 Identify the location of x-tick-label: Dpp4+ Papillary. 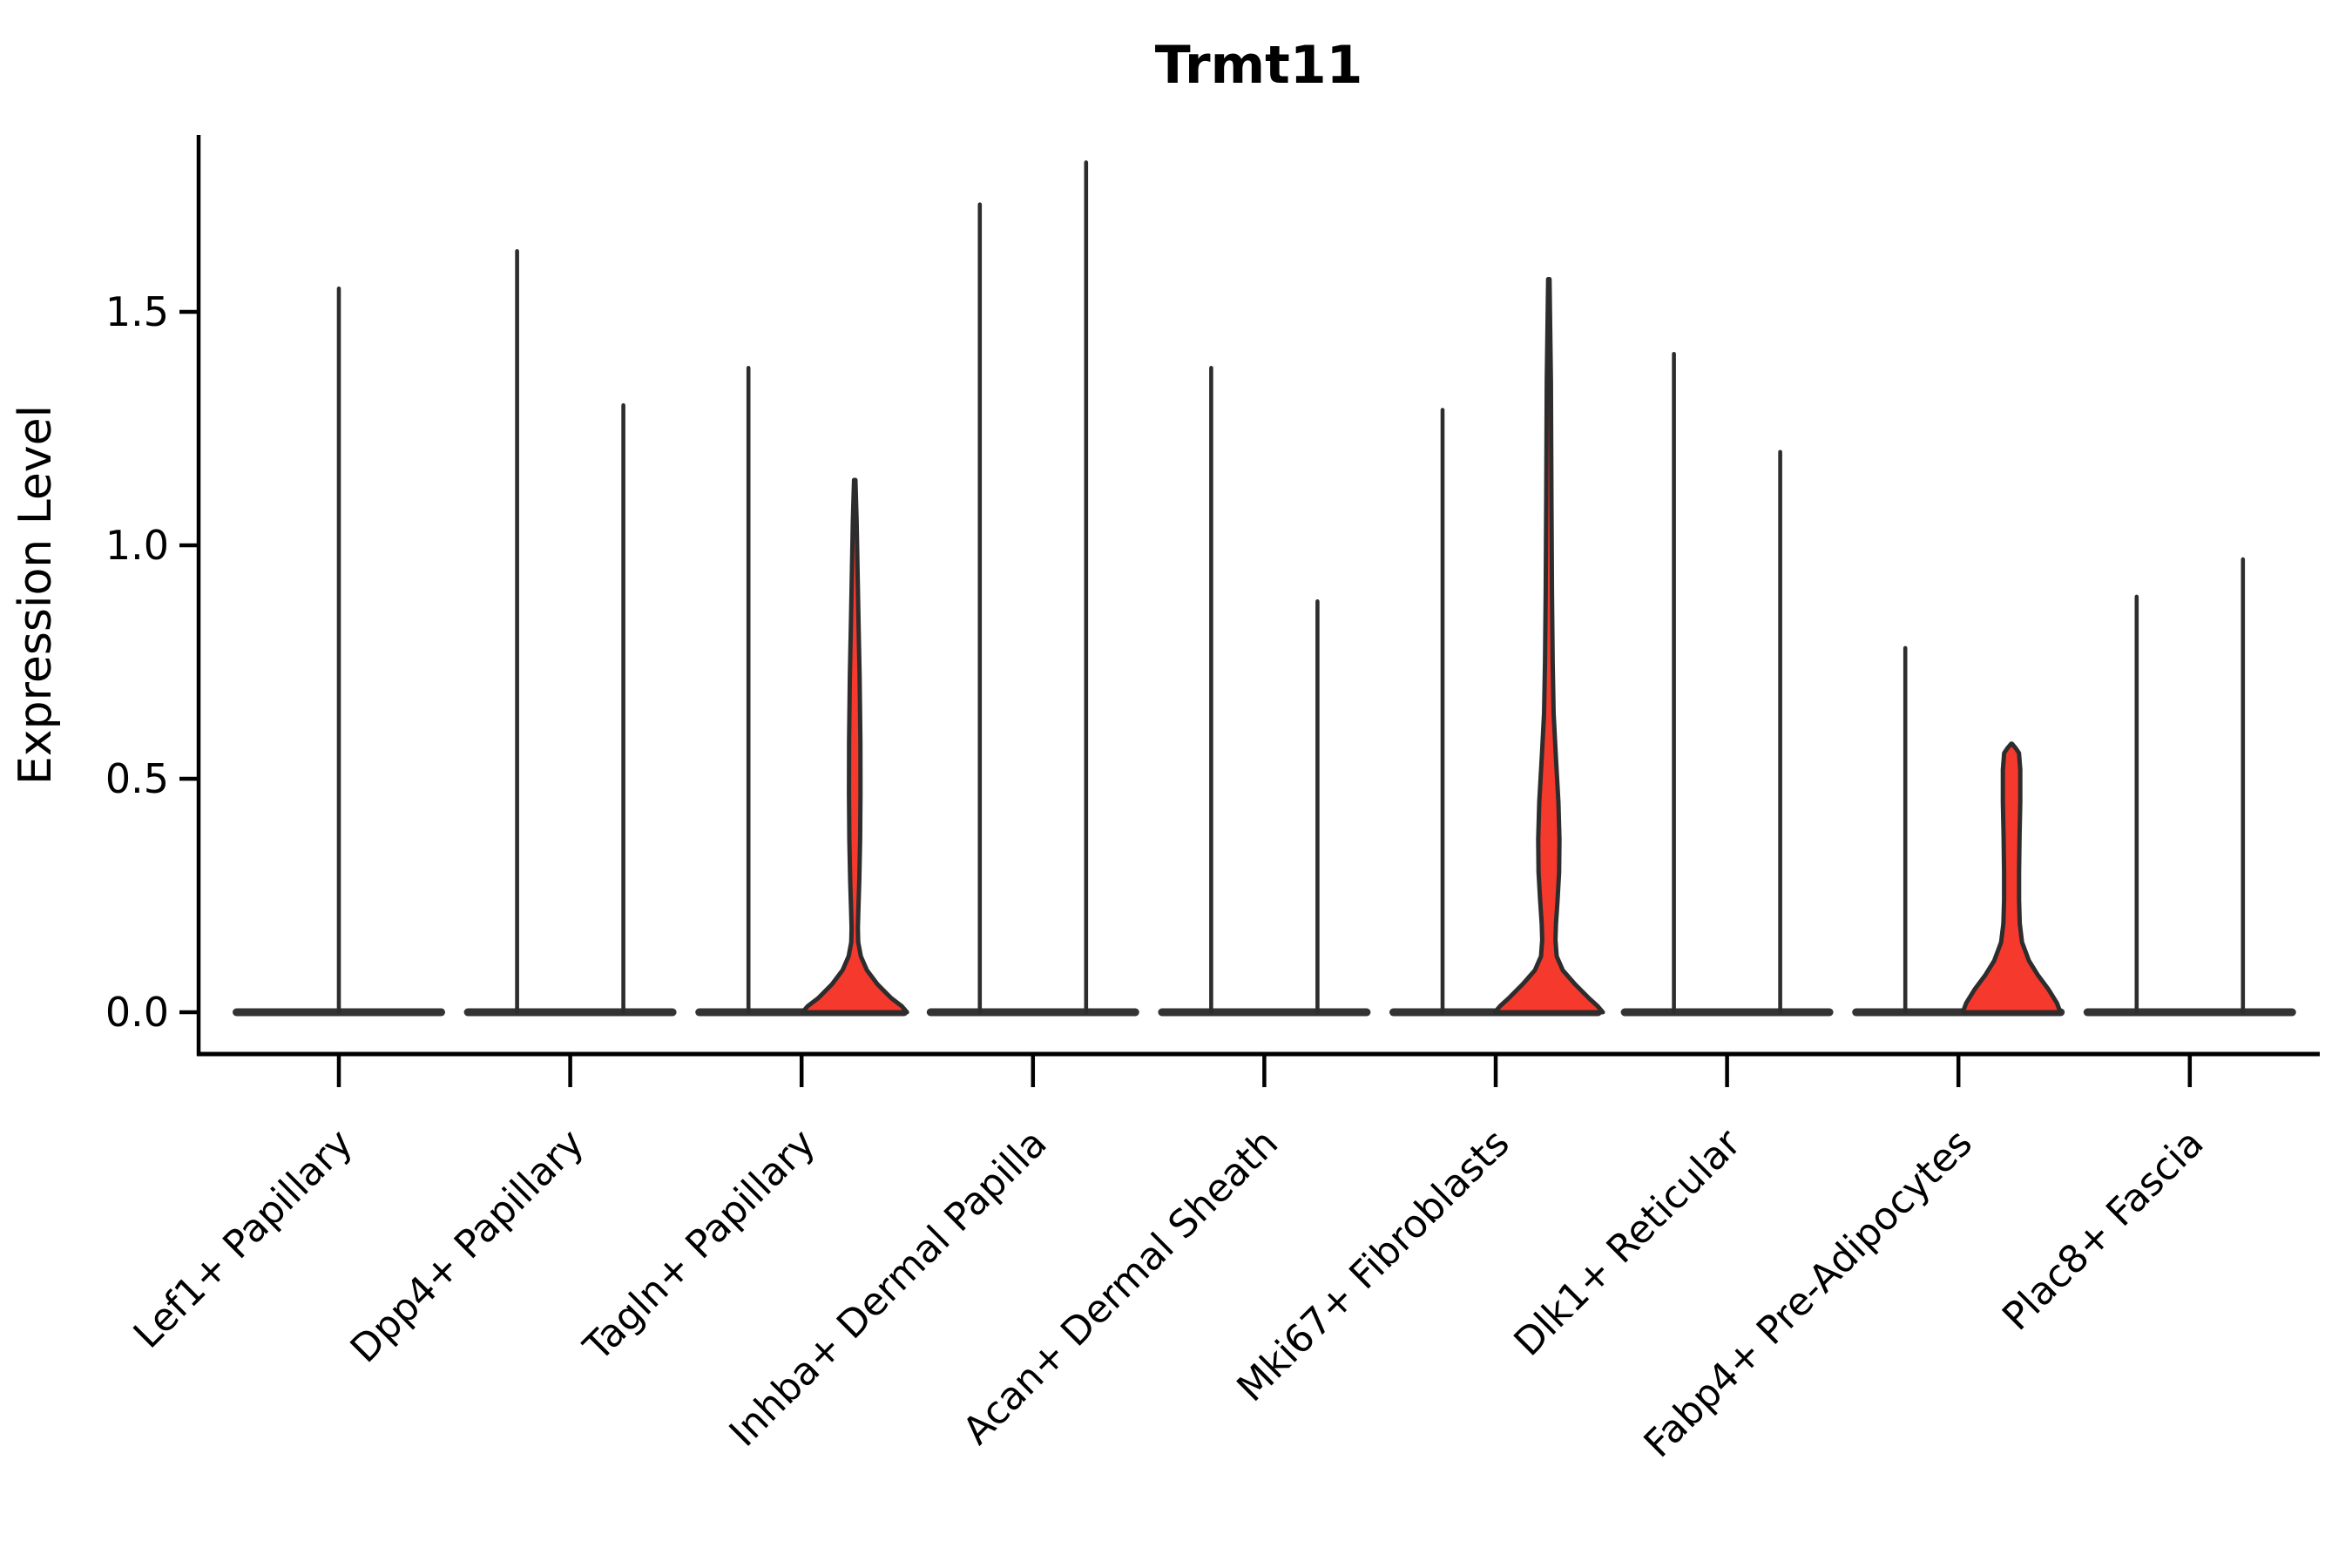
(467, 1246).